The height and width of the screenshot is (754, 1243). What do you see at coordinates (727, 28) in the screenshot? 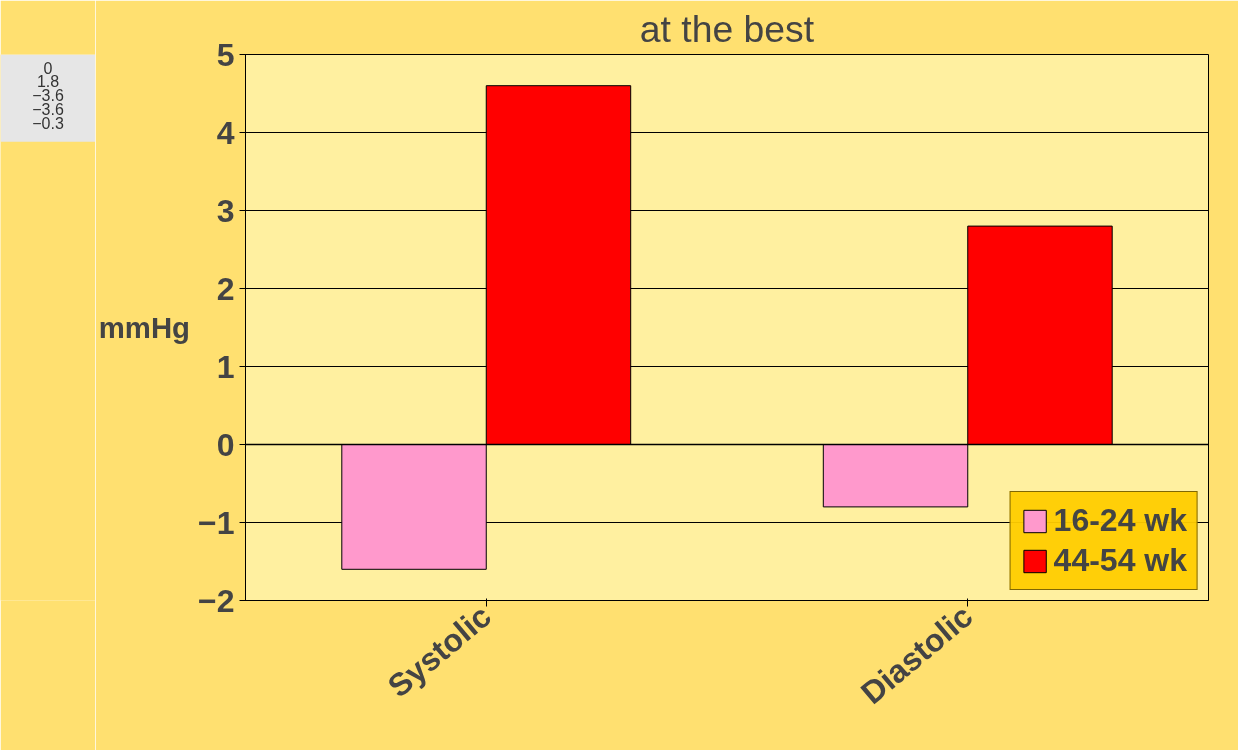
I see `chart-title: at the best` at bounding box center [727, 28].